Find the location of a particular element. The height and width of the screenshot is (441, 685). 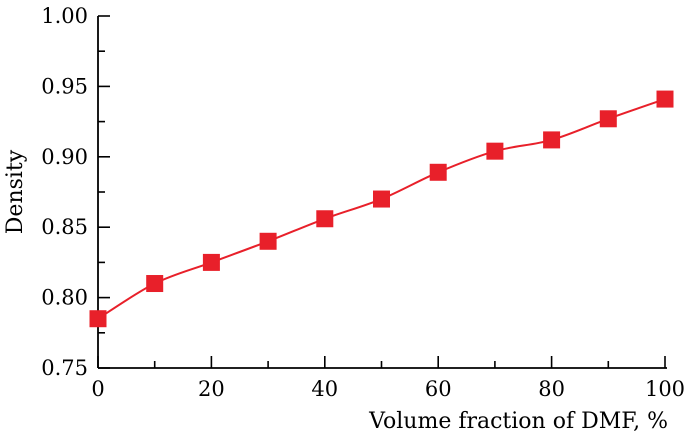

x-tick-label: 60 is located at coordinates (438, 389).